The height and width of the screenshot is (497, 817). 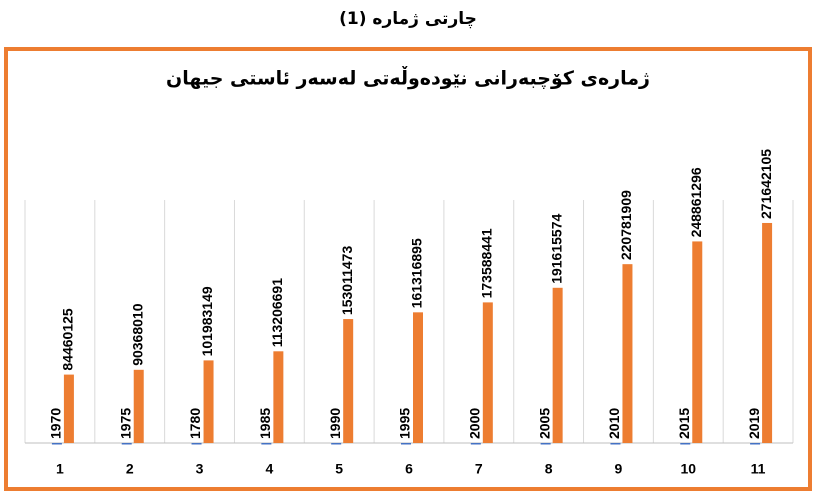 I want to click on data-label: 2005, so click(x=544, y=423).